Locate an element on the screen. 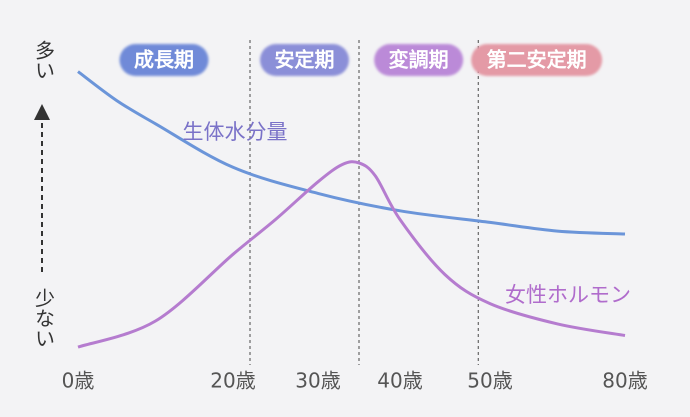  phase-label: 変調期 is located at coordinates (419, 60).